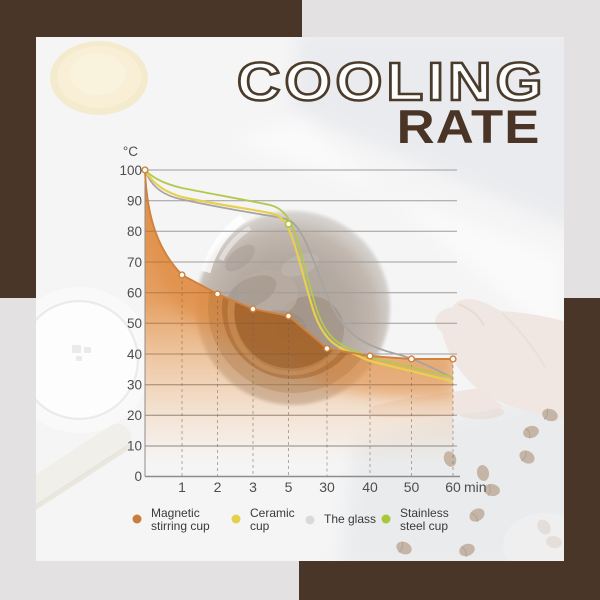 This screenshot has height=600, width=600. What do you see at coordinates (134, 446) in the screenshot?
I see `svg-text: 10` at bounding box center [134, 446].